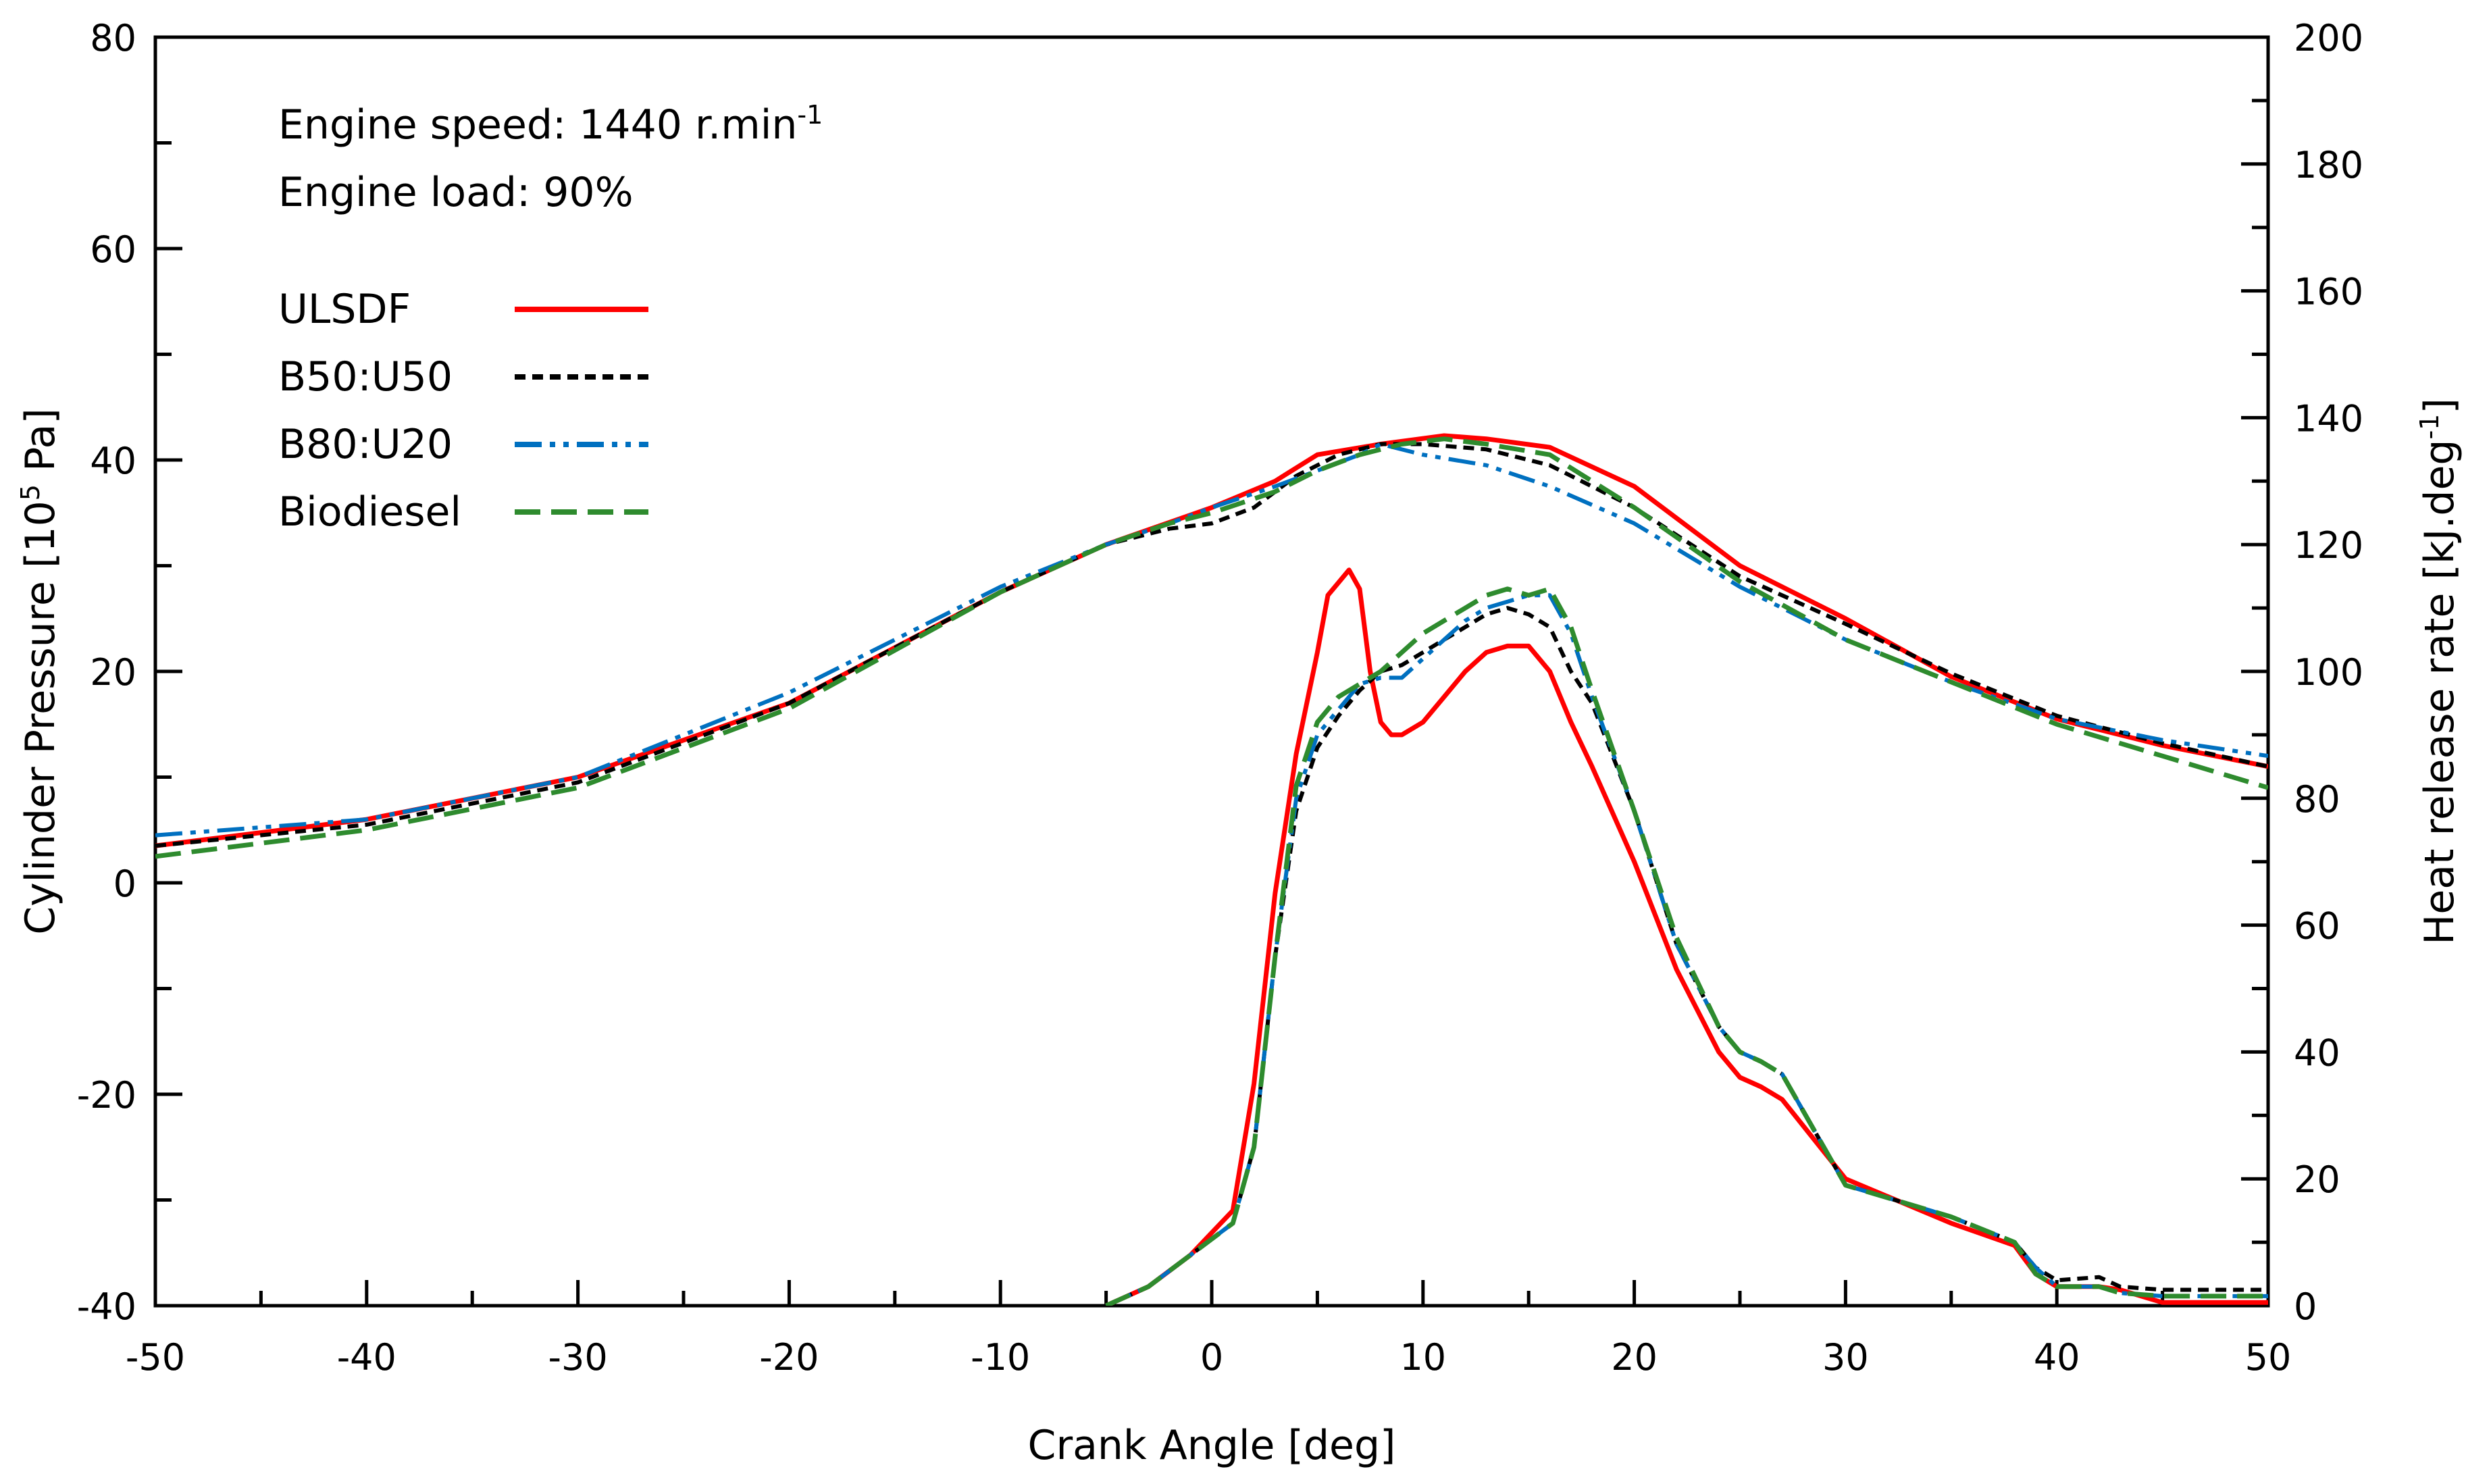 This screenshot has width=2491, height=1484. Describe the element at coordinates (789, 1357) in the screenshot. I see `x-tick-label: -20` at that location.